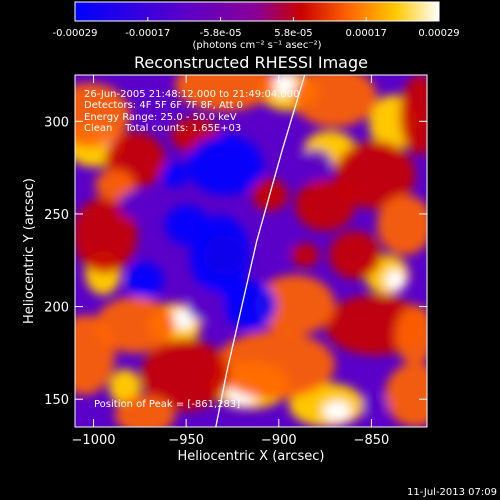 This screenshot has height=500, width=500. I want to click on y-tick-label: 150, so click(56, 400).